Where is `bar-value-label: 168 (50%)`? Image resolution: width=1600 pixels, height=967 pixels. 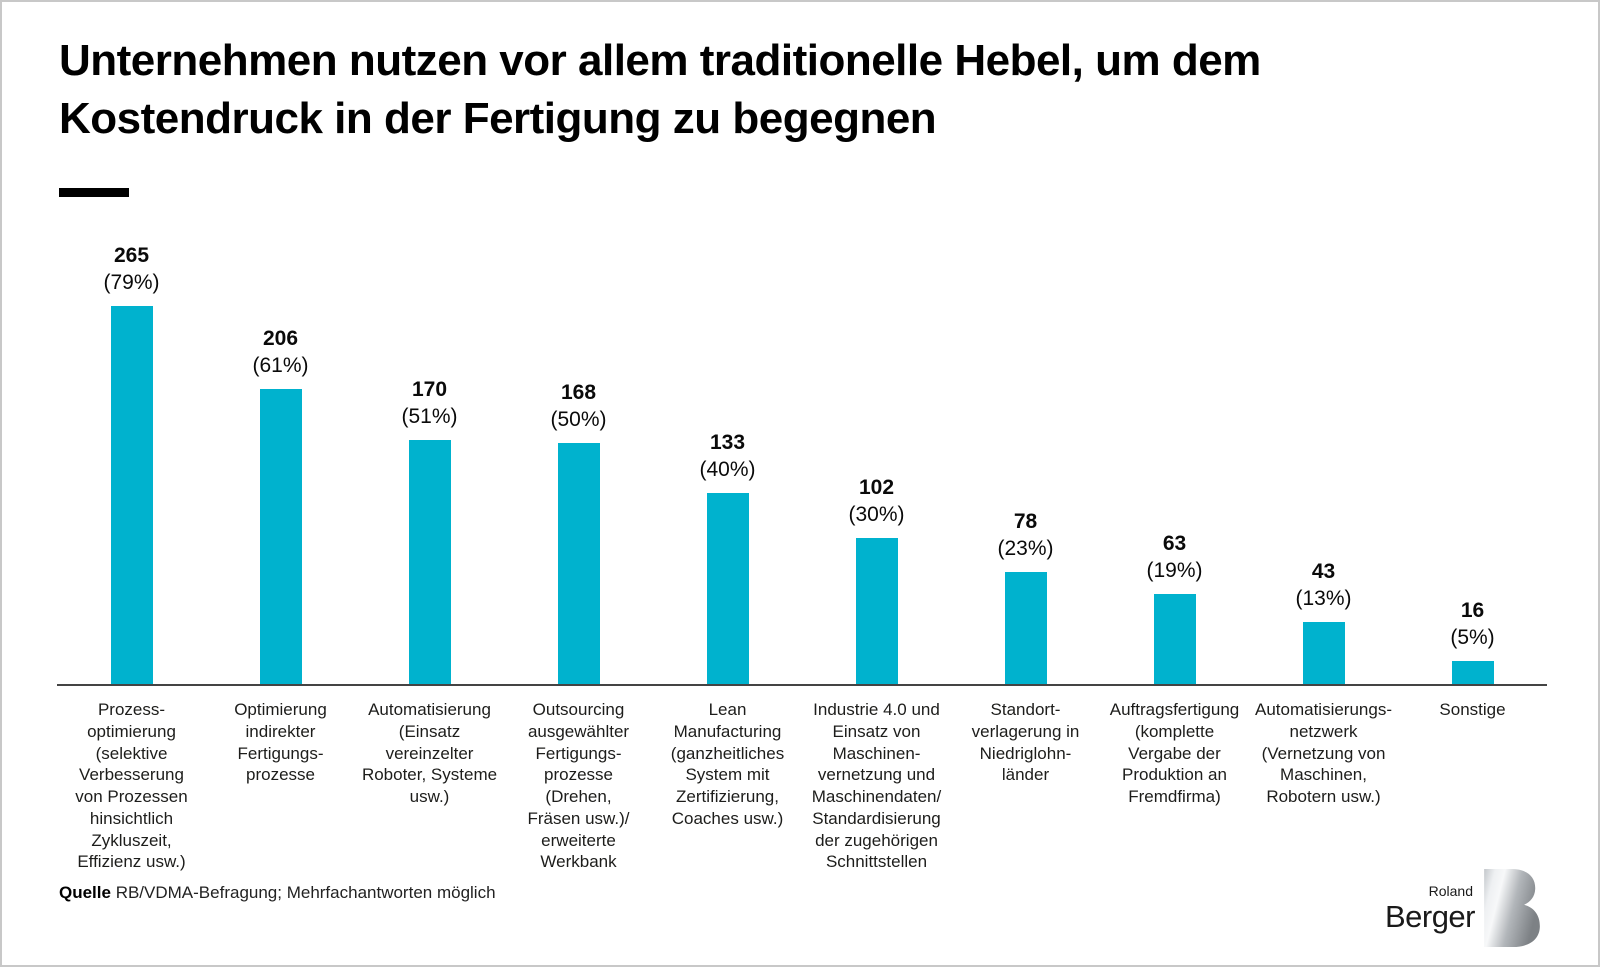 bar-value-label: 168 (50%) is located at coordinates (578, 406).